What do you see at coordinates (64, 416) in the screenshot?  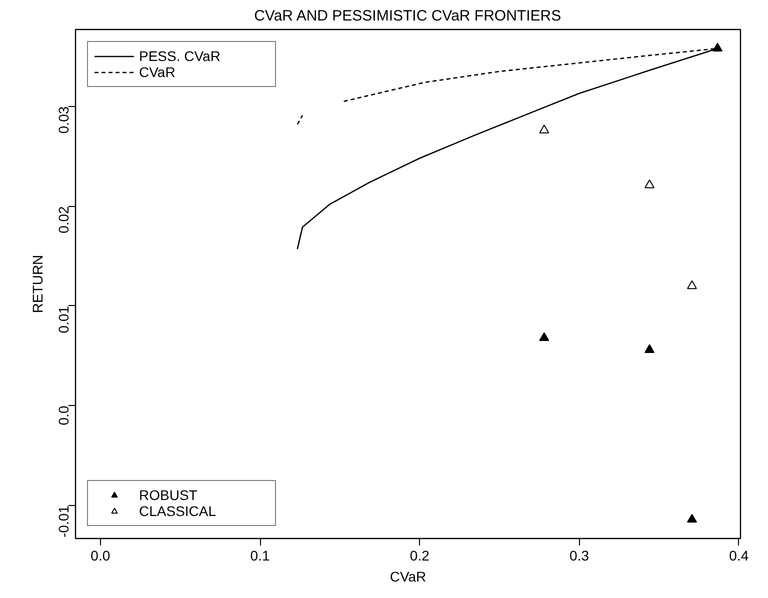 I see `y-tick-label: 0.0` at bounding box center [64, 416].